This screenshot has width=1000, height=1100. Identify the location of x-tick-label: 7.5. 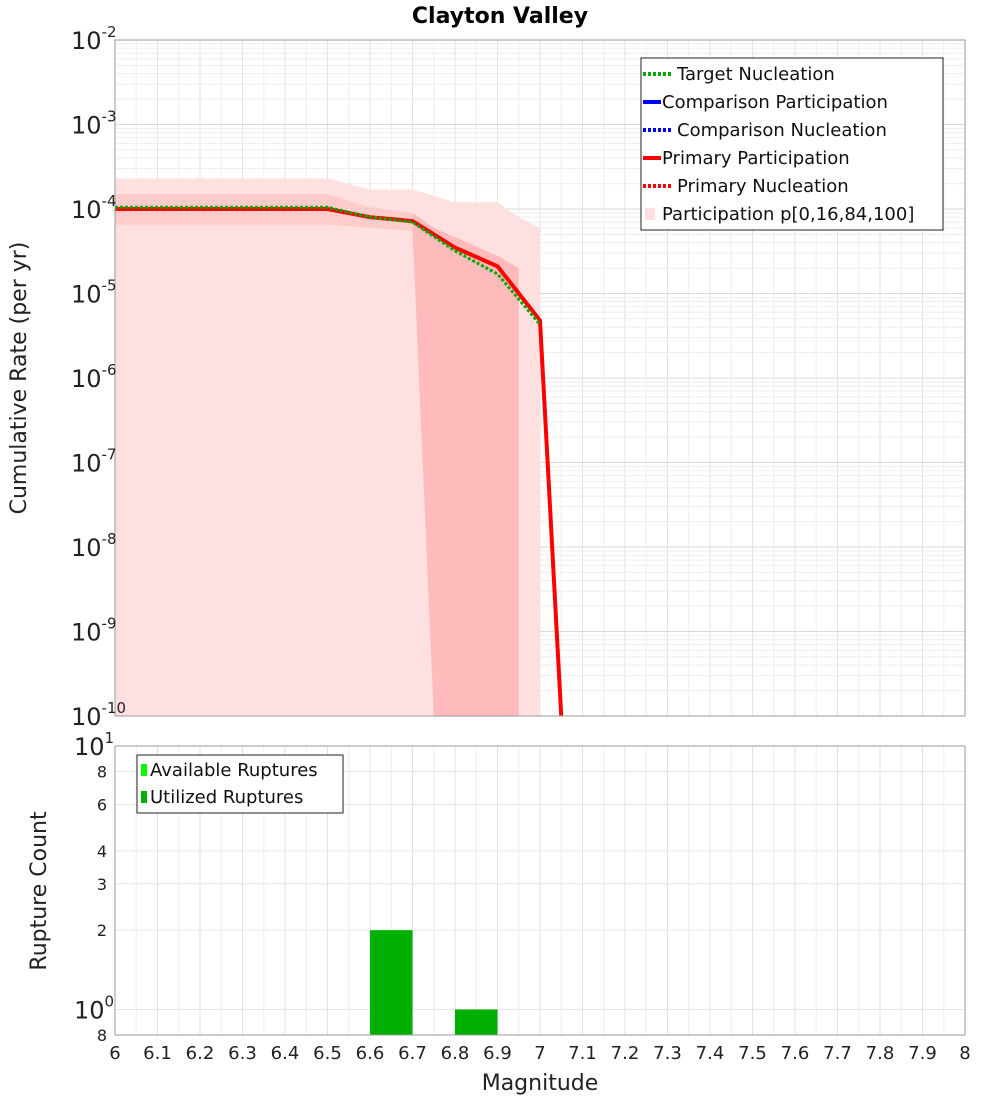
(752, 1053).